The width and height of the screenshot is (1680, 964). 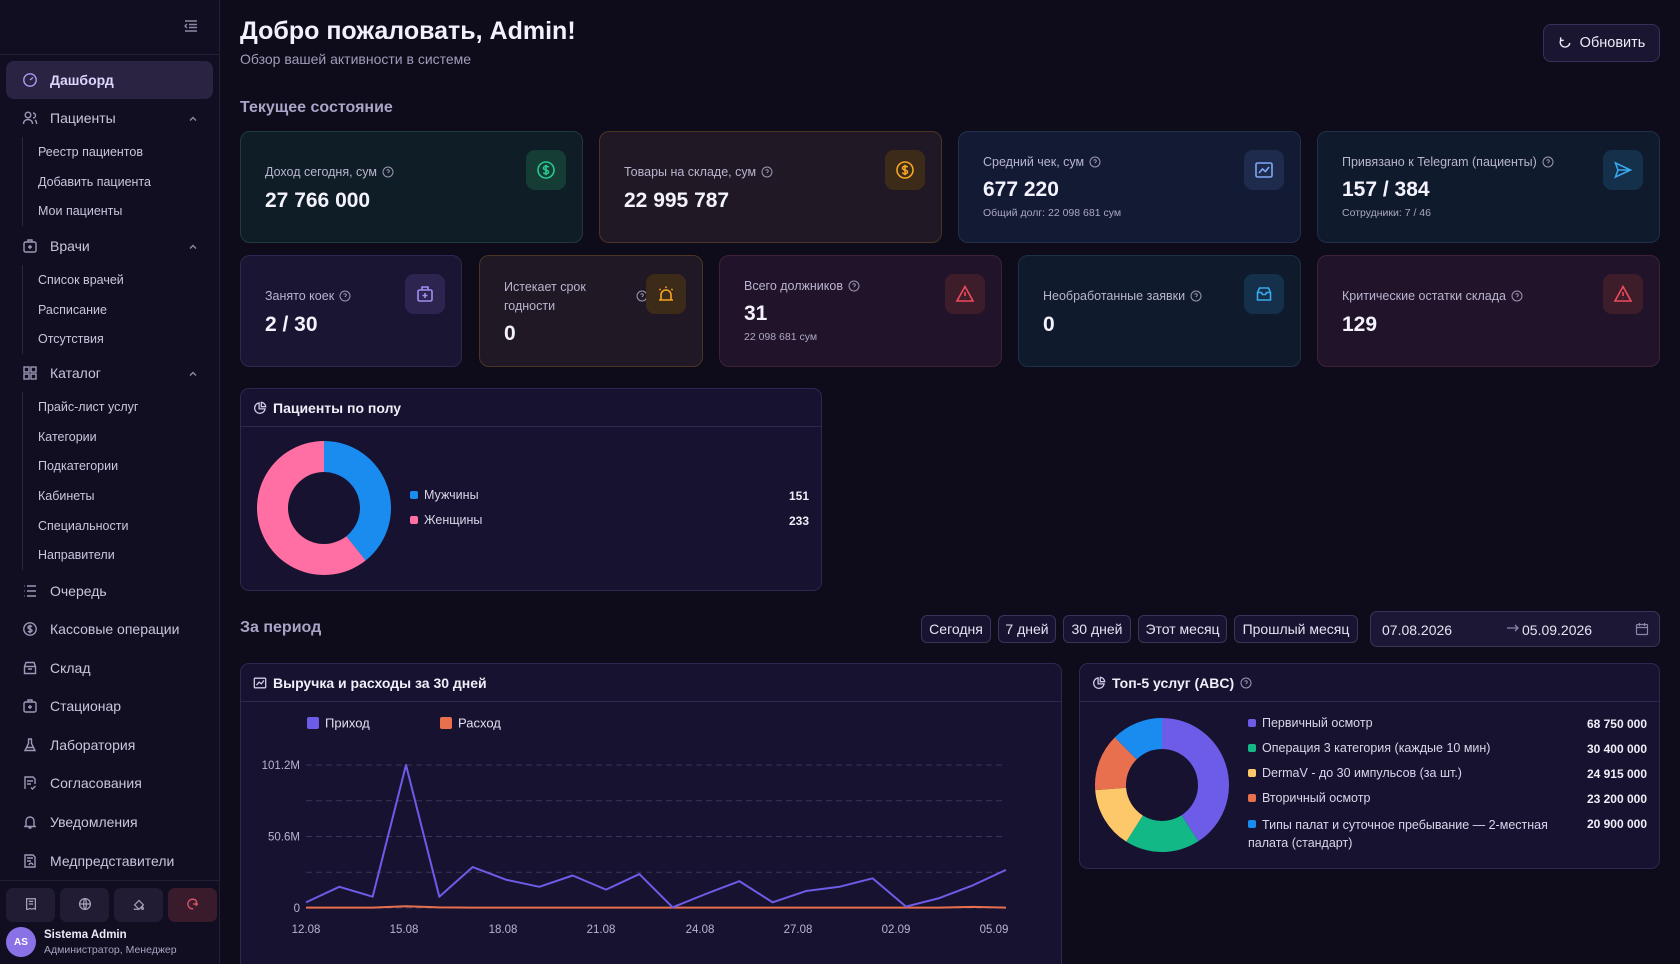 What do you see at coordinates (111, 905) in the screenshot?
I see `quick-actions` at bounding box center [111, 905].